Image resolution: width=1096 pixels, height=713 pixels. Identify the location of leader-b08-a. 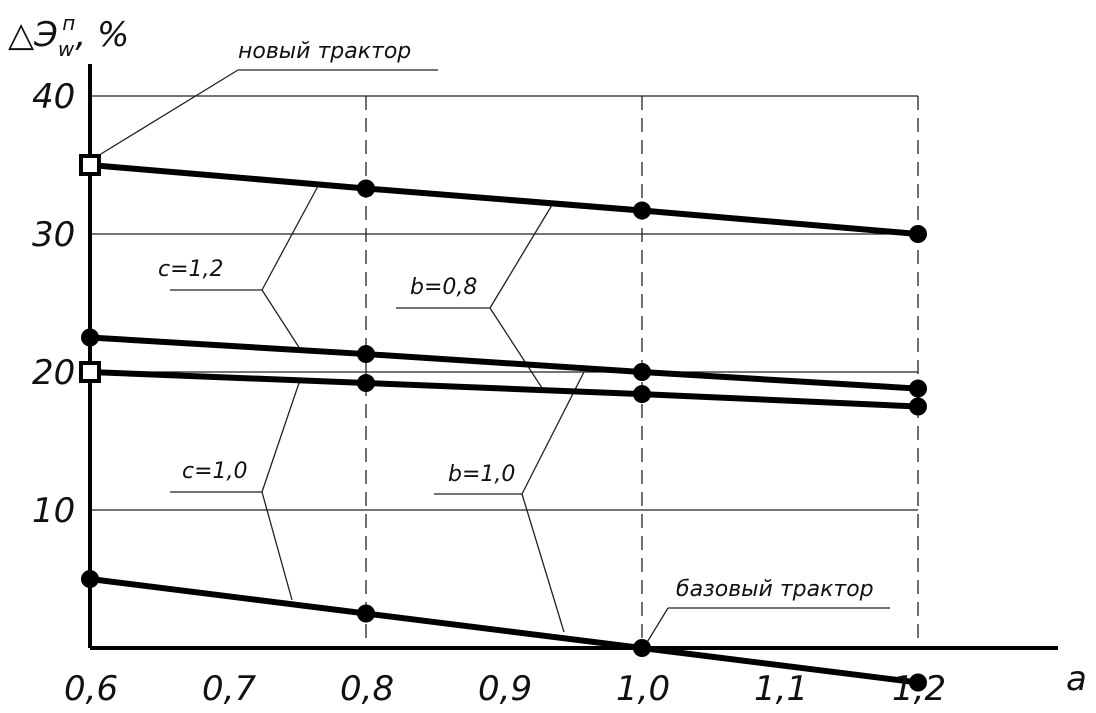
(521, 256).